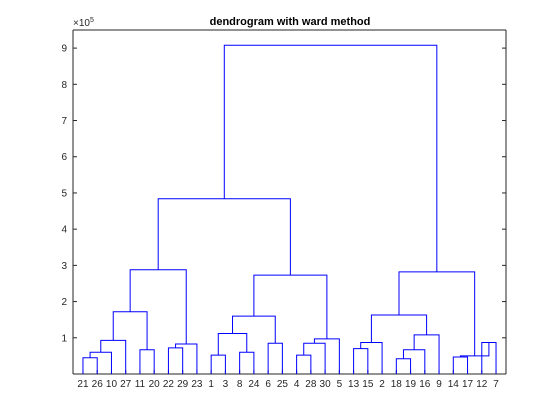 This screenshot has height=420, width=560. I want to click on x-tick-label: 22, so click(169, 384).